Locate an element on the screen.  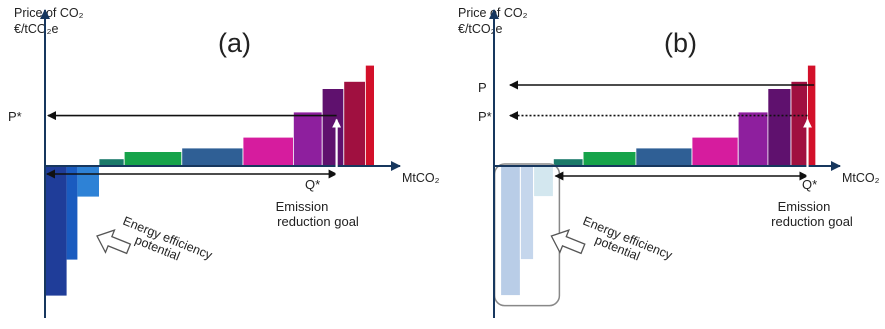
panel-b-goal-line1: Emission is located at coordinates (804, 206).